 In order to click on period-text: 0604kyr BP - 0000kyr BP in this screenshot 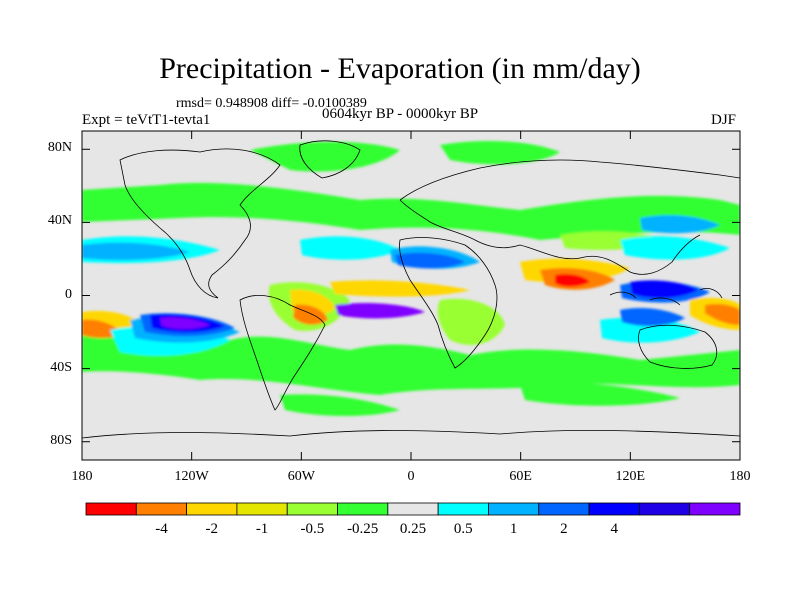, I will do `click(400, 114)`.